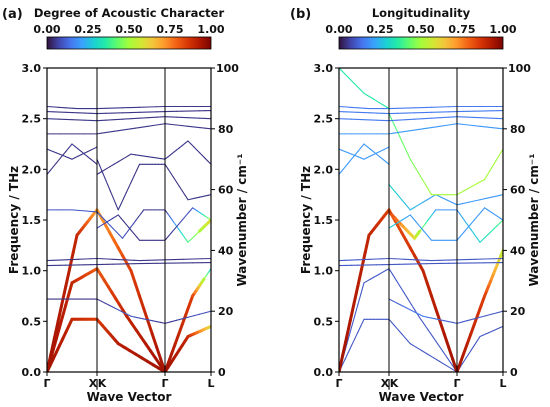 Image resolution: width=550 pixels, height=407 pixels. What do you see at coordinates (420, 29) in the screenshot?
I see `colorbar-tick: 0.50` at bounding box center [420, 29].